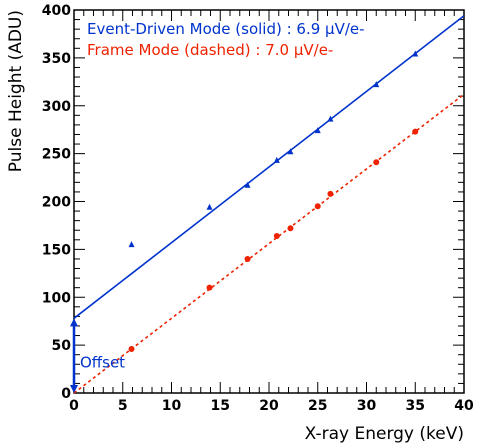  What do you see at coordinates (317, 406) in the screenshot?
I see `x-tick-label: 25` at bounding box center [317, 406].